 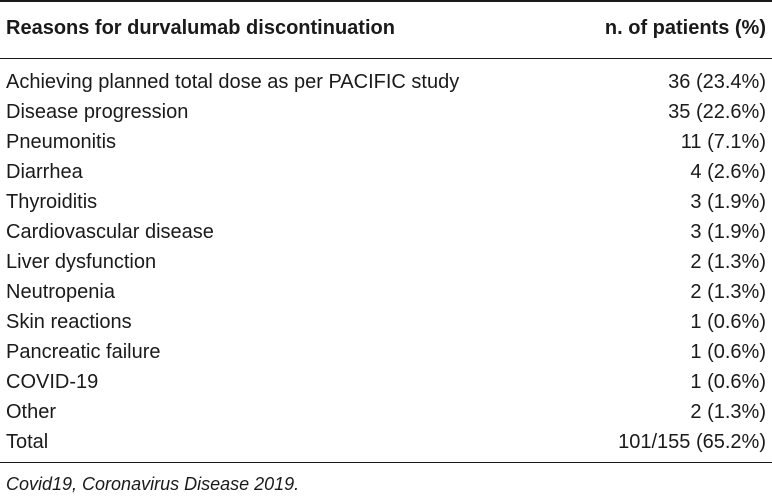 I want to click on table-footnote: Covid19, Coronavirus Disease 2019., so click(x=153, y=484).